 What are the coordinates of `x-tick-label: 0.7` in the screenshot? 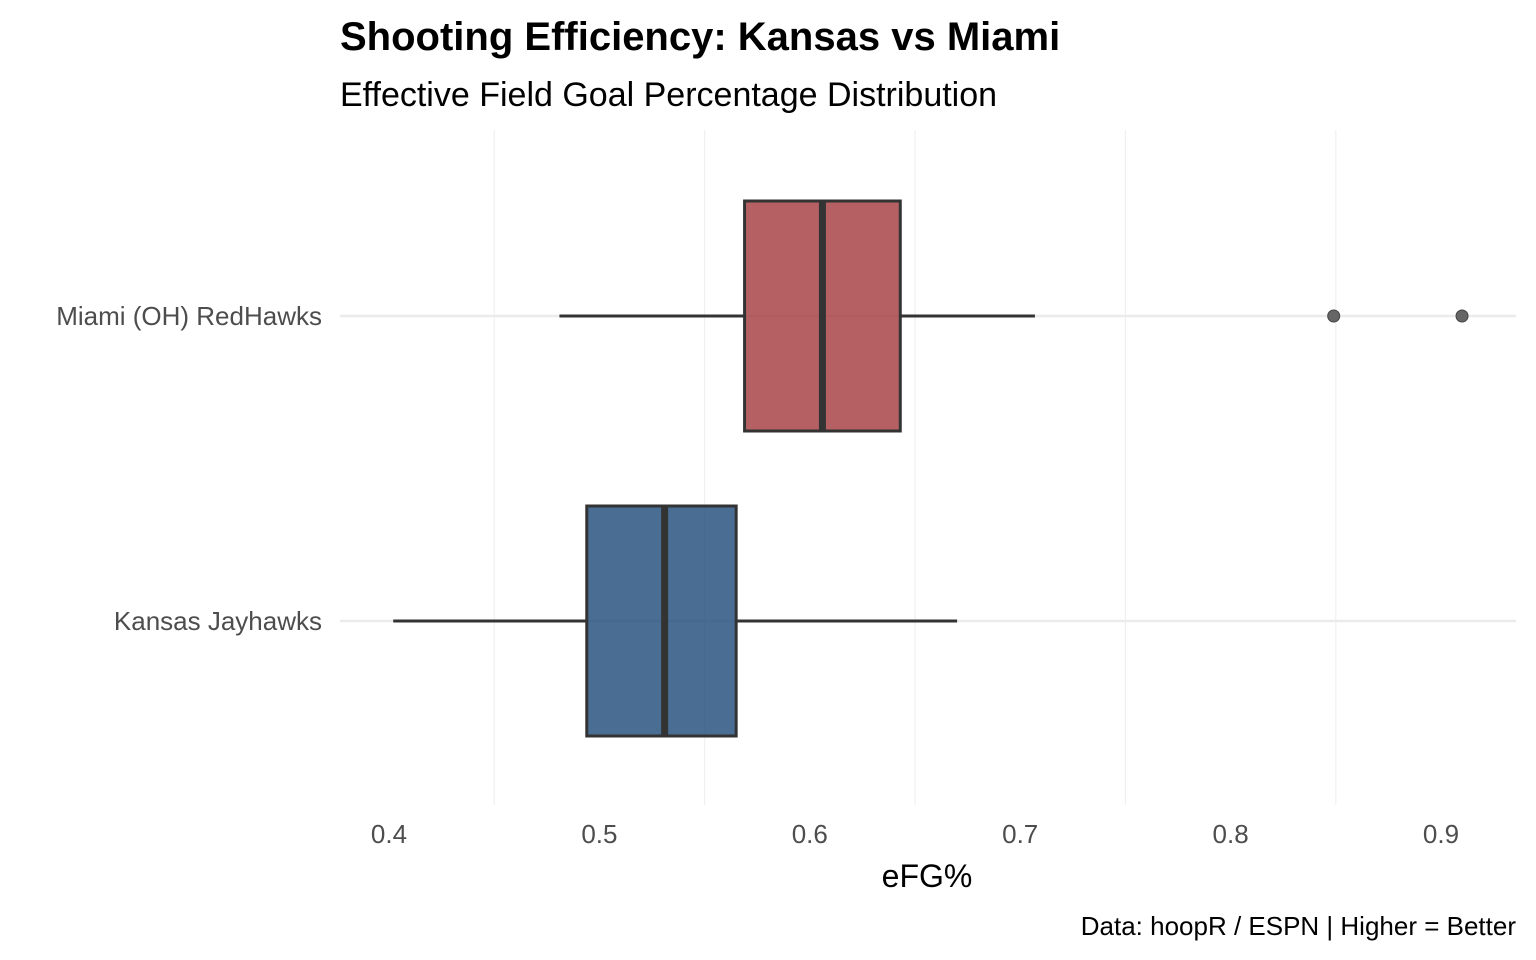 It's located at (1020, 834).